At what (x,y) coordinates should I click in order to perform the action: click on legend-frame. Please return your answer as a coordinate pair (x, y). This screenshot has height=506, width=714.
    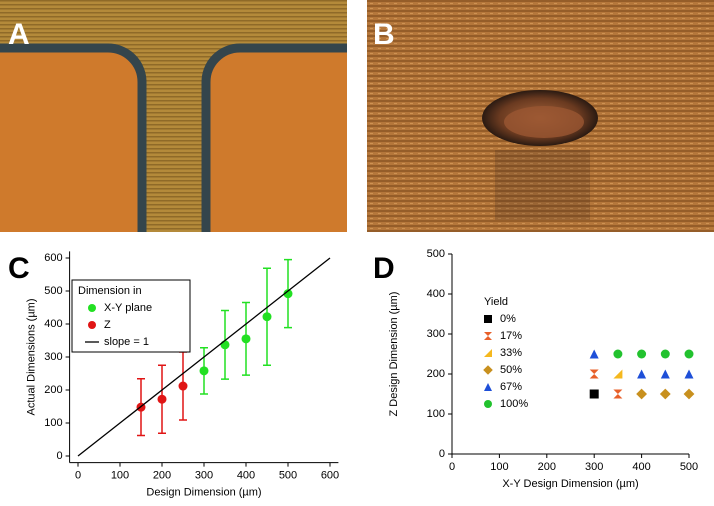
    Looking at the image, I should click on (131, 316).